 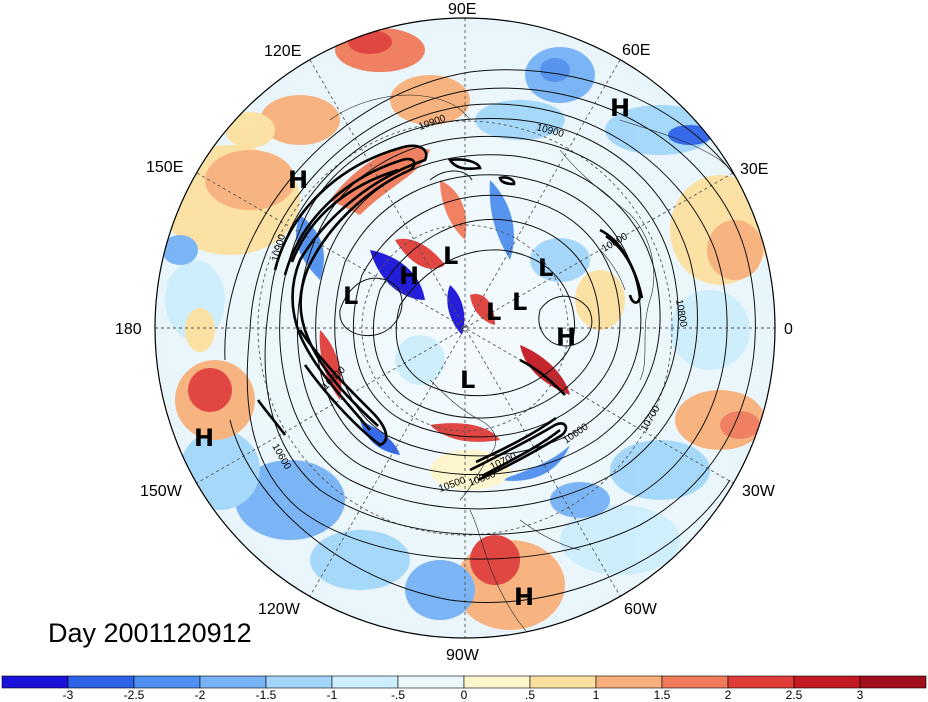 I want to click on colorbar-tick-label: -.5, so click(x=398, y=695).